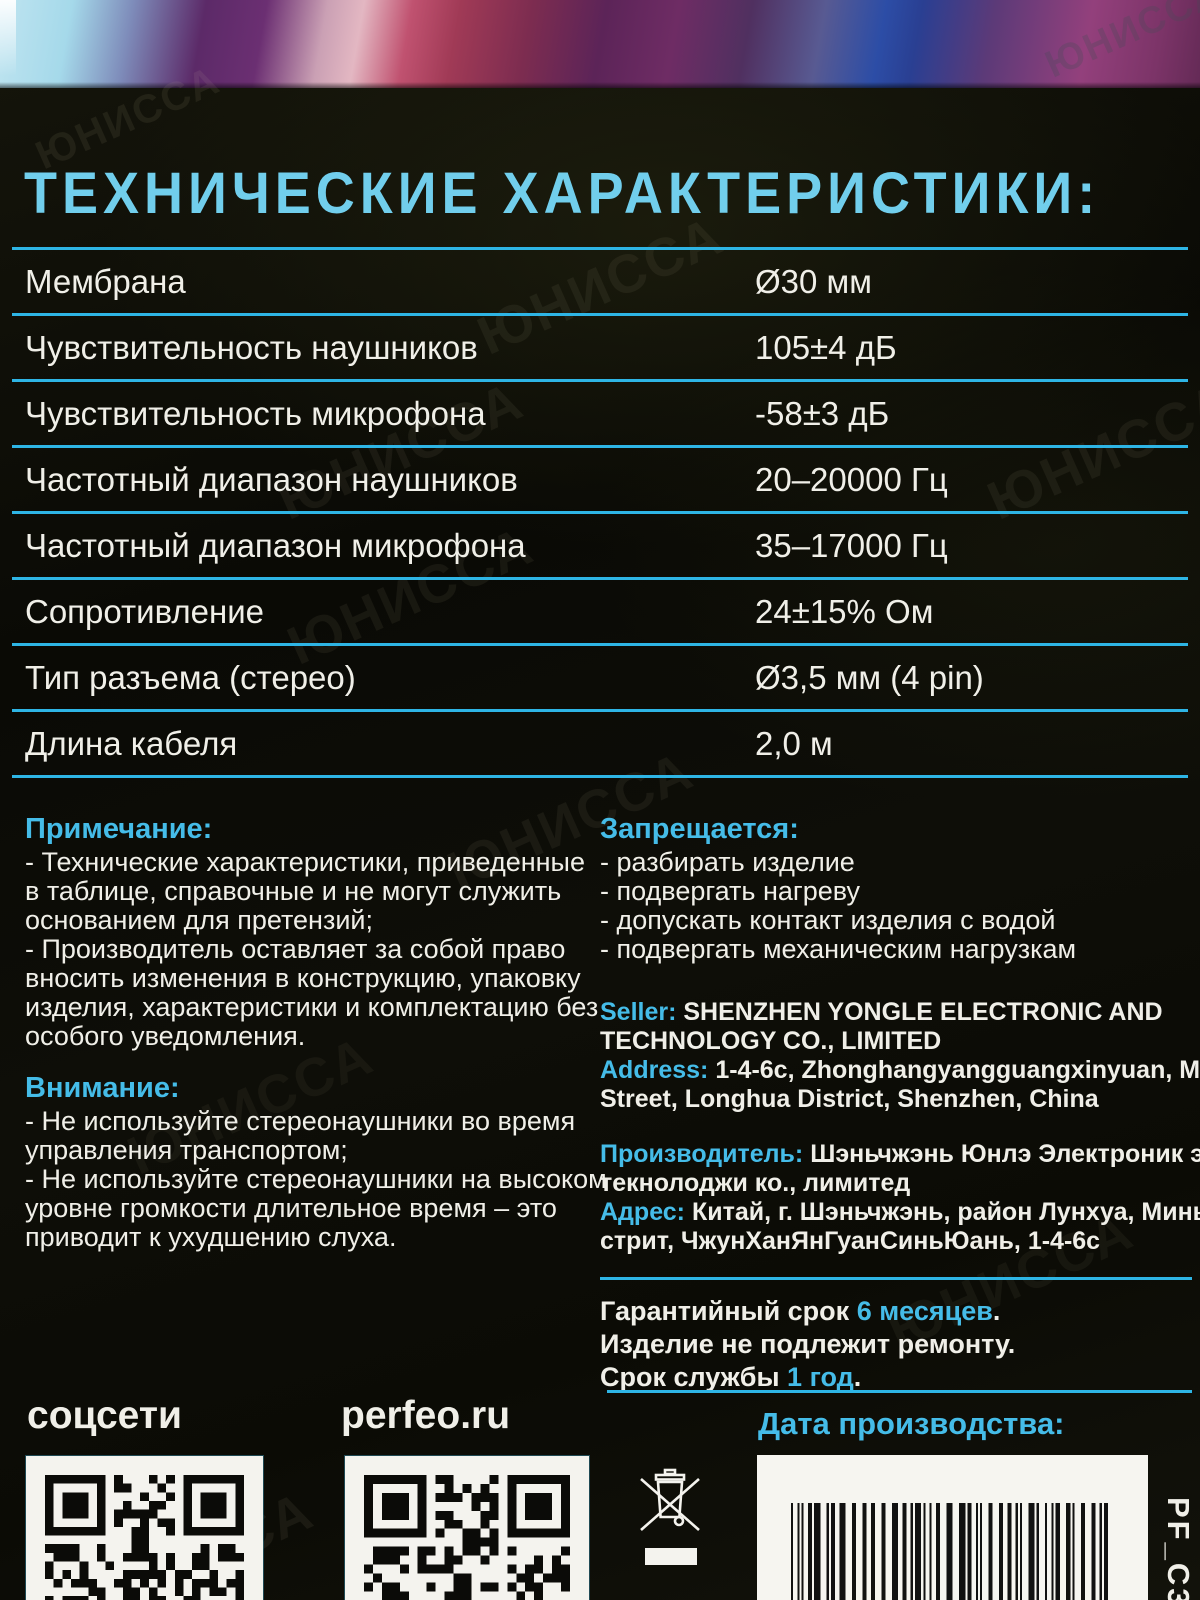 Image resolution: width=1200 pixels, height=1600 pixels. Describe the element at coordinates (731, 1377) in the screenshot. I see `warranty-line: Срок службы 1 год.` at that location.